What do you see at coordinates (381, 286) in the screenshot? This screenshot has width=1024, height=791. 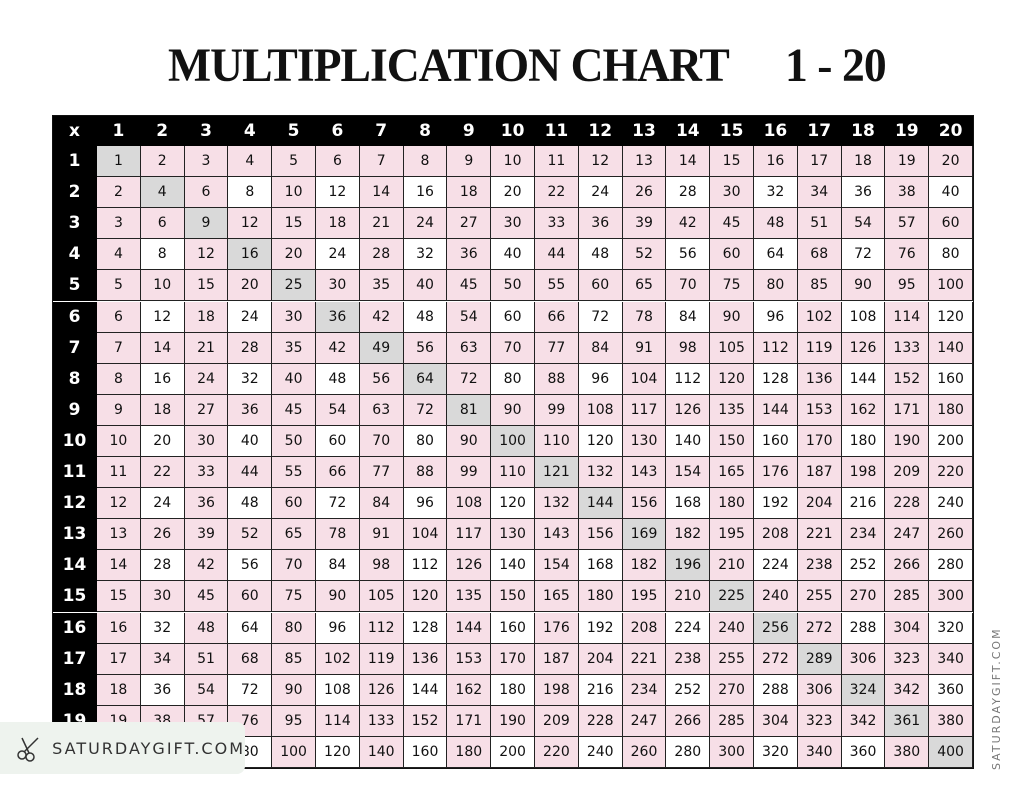 I see `table-cell: 35` at bounding box center [381, 286].